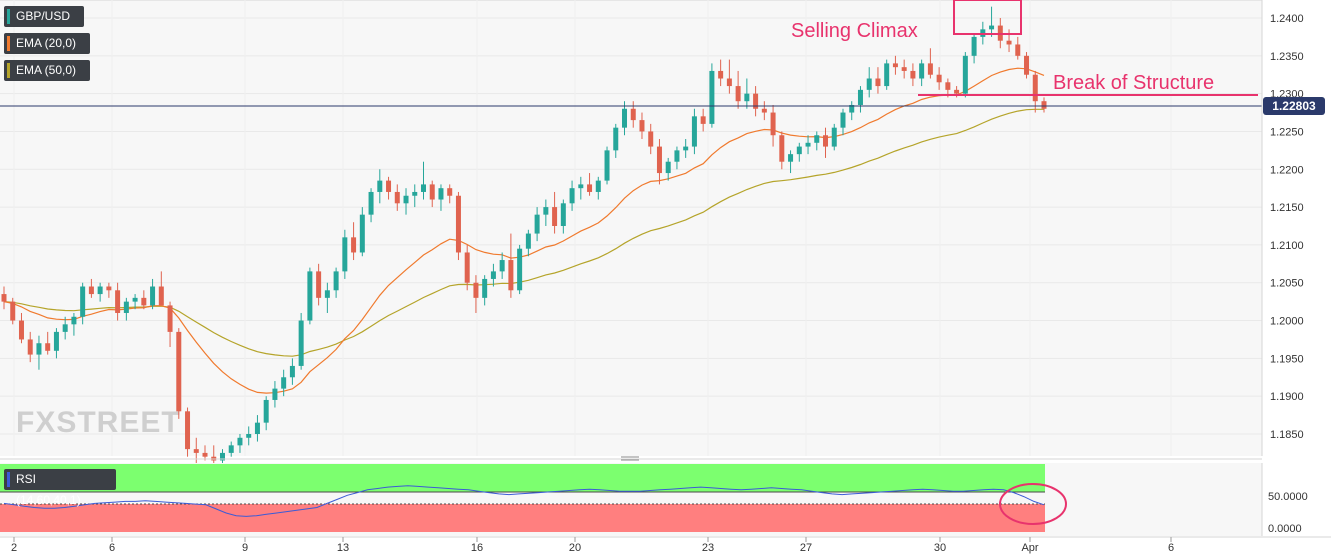 Image resolution: width=1331 pixels, height=558 pixels. What do you see at coordinates (1288, 497) in the screenshot?
I see `rsi-tick-50: 50.0000` at bounding box center [1288, 497].